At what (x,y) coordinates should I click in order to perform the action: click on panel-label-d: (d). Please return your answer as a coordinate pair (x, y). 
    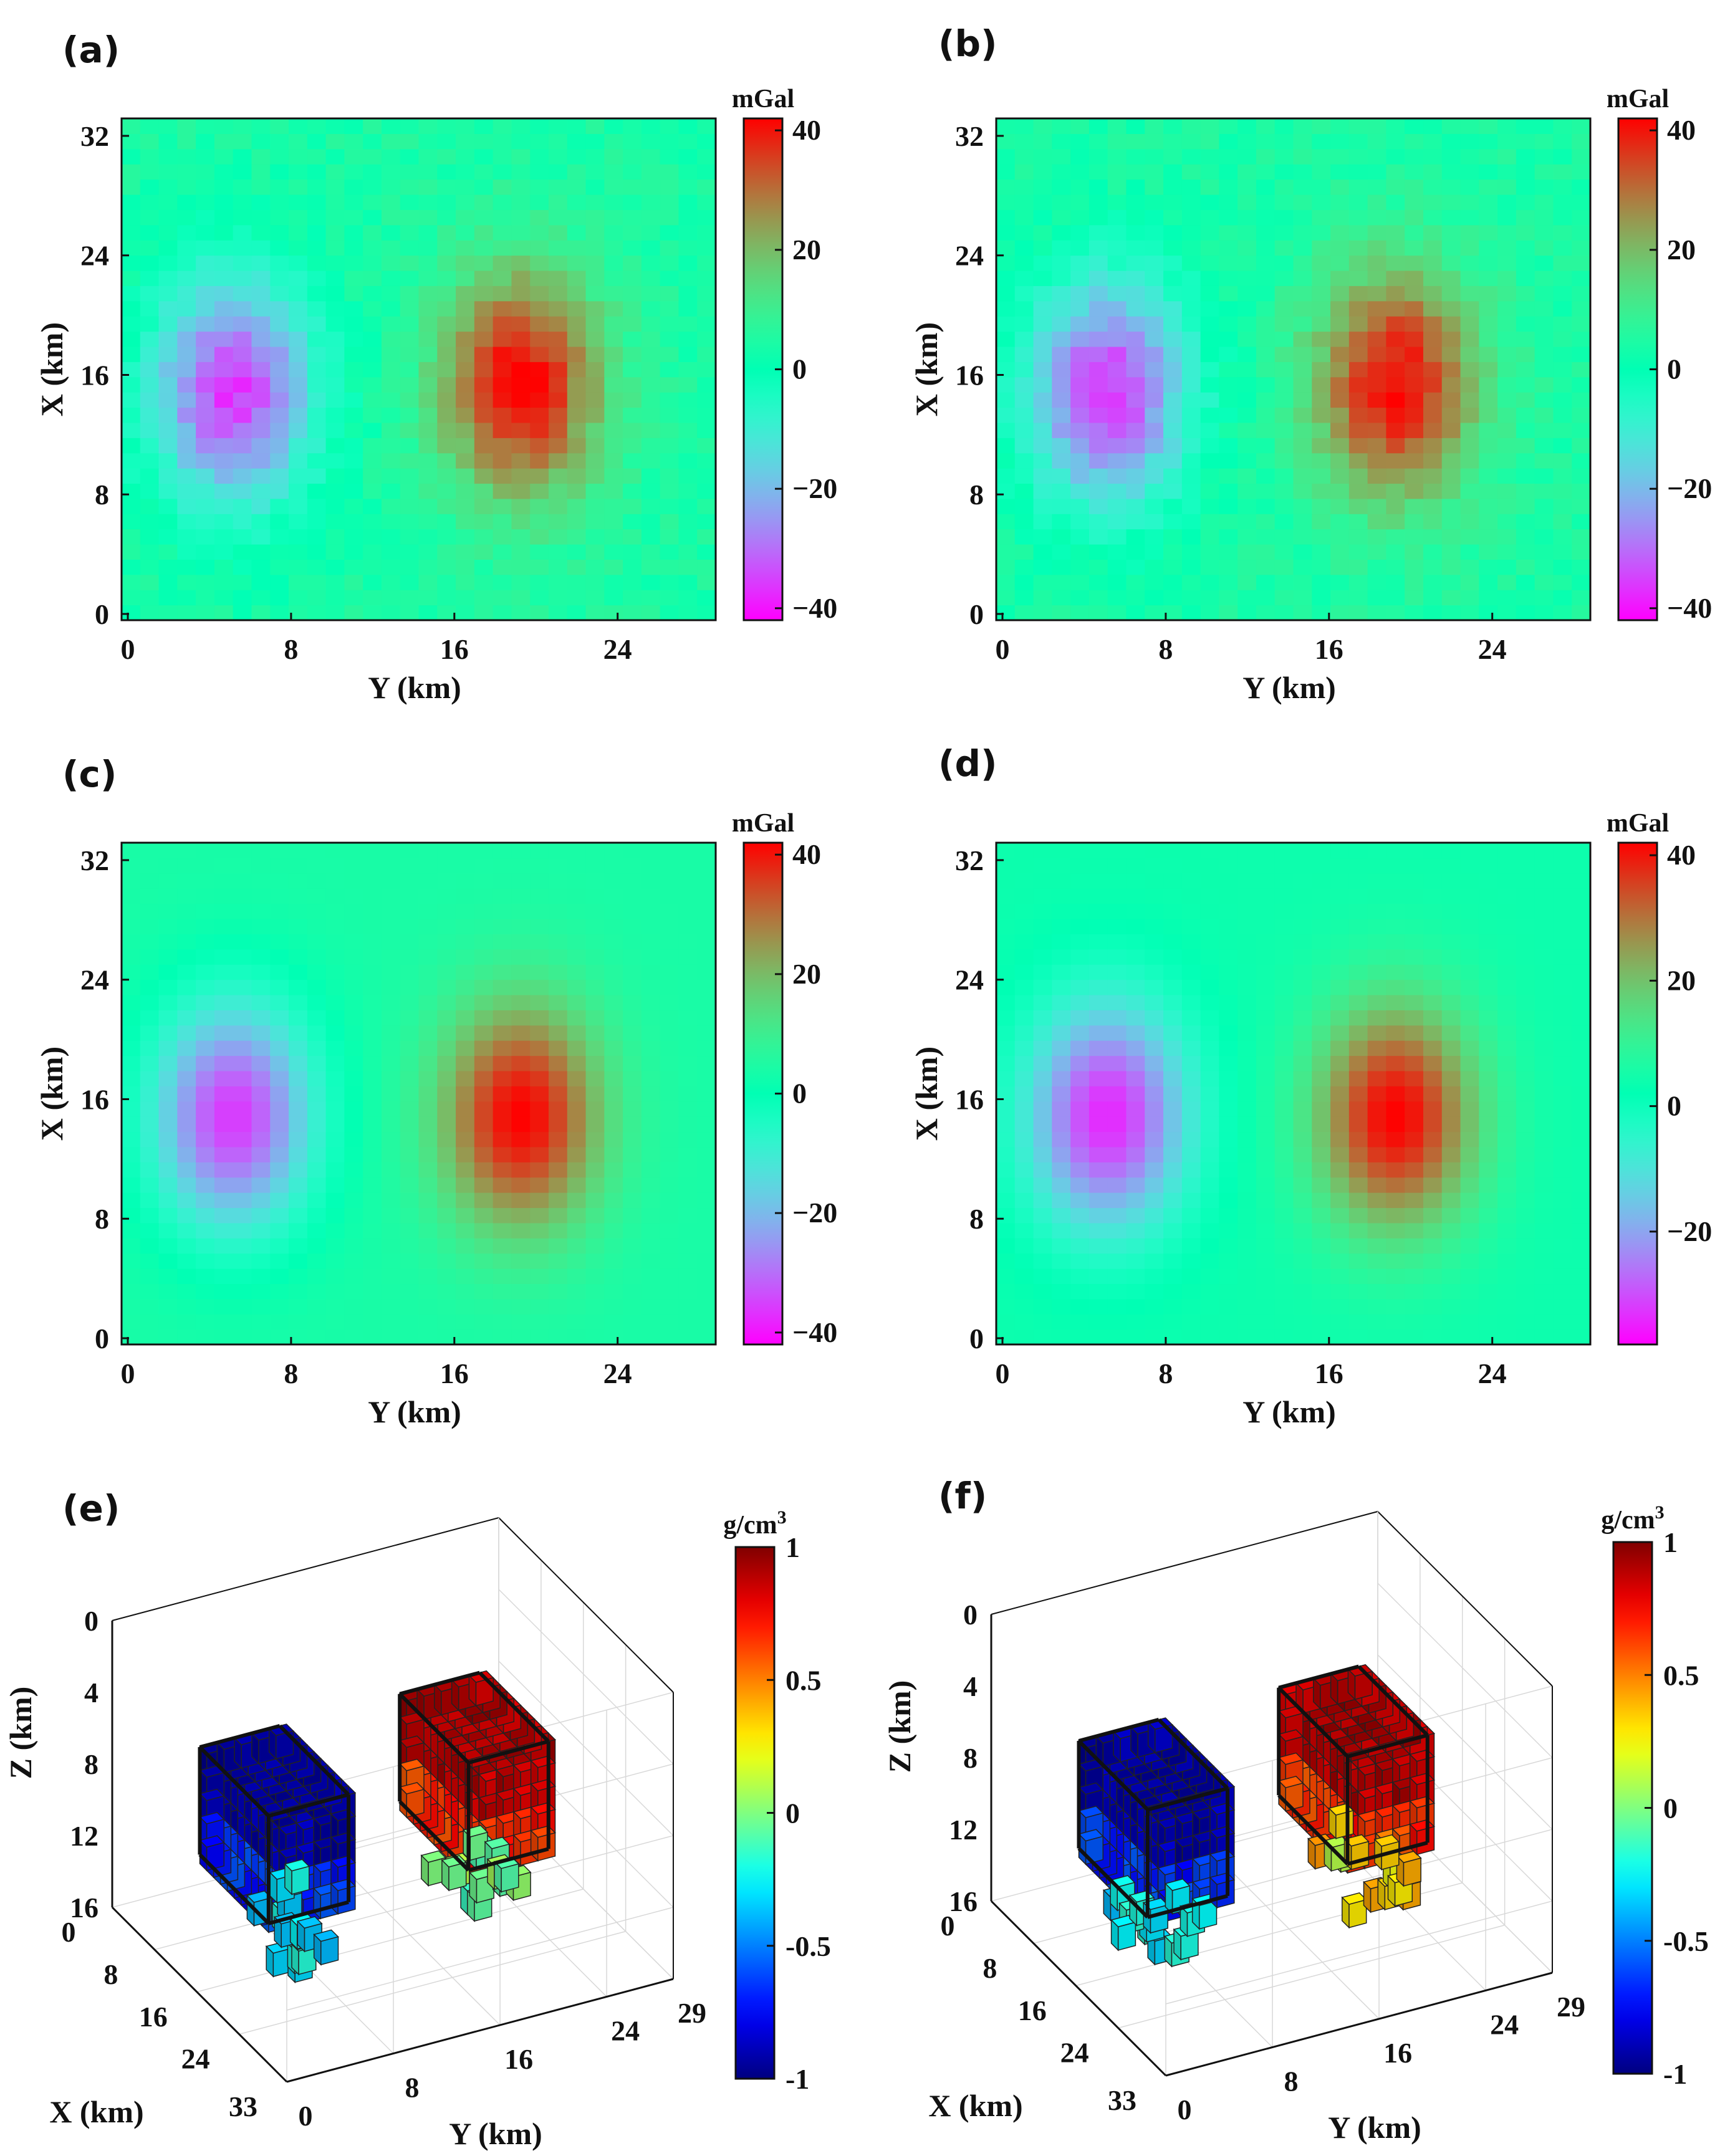
    Looking at the image, I should click on (967, 763).